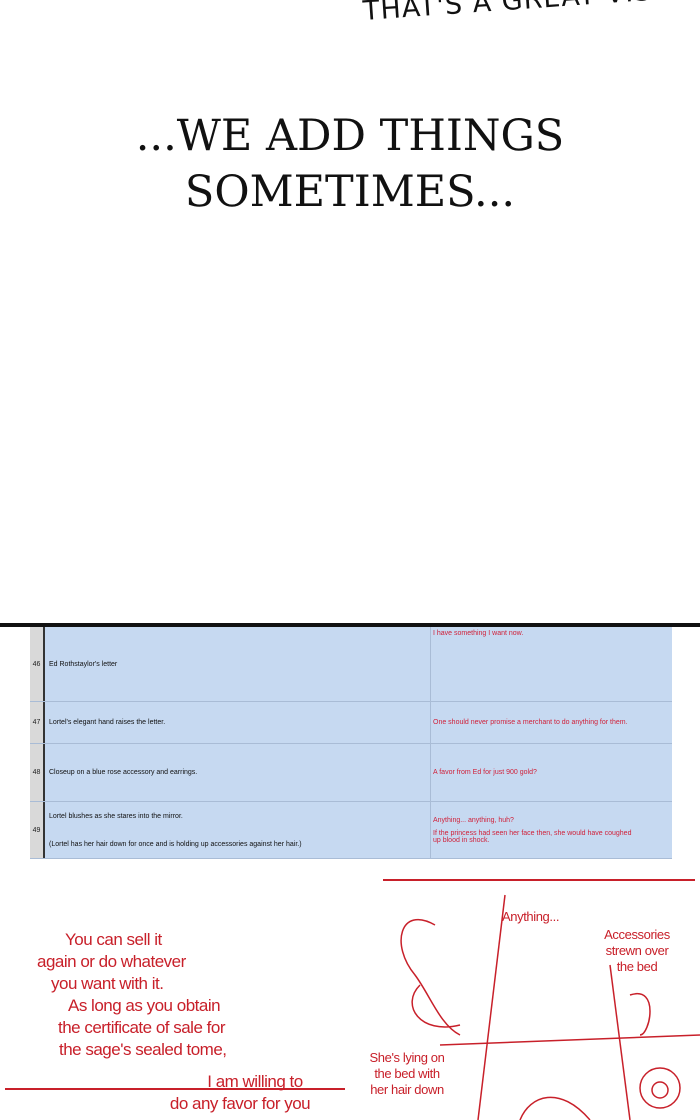  I want to click on sketch-note: Accessories strewn over the bed, so click(637, 951).